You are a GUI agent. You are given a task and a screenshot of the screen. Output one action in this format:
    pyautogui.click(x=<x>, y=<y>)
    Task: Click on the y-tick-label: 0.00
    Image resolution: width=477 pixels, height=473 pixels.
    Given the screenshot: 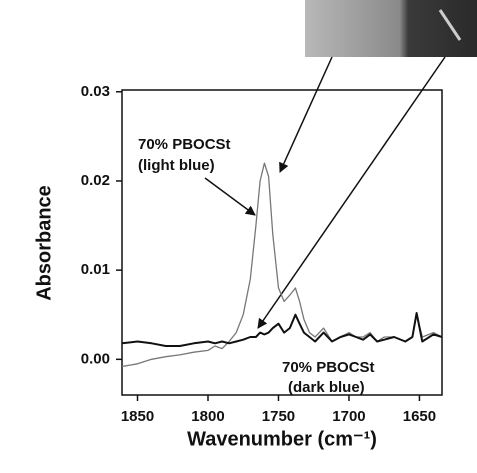 What is the action you would take?
    pyautogui.click(x=95, y=358)
    